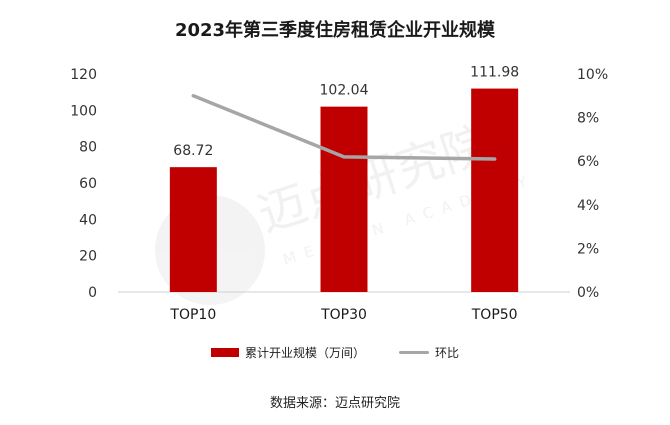  Describe the element at coordinates (192, 315) in the screenshot. I see `x-tick-label: TOP10` at that location.